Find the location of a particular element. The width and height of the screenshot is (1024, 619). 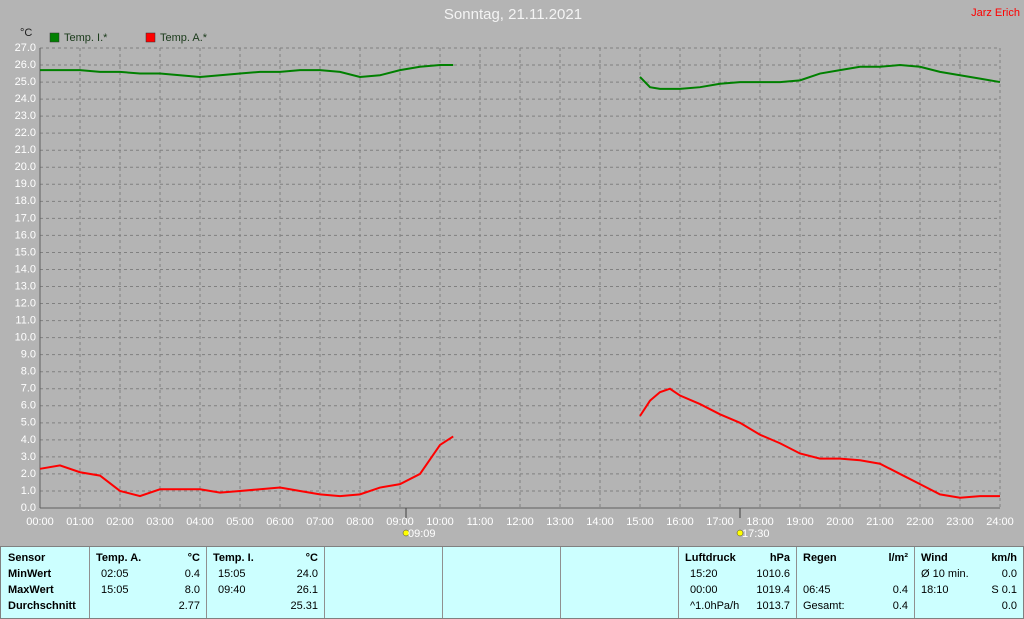

y-tick-label: 12.0 is located at coordinates (25, 303).